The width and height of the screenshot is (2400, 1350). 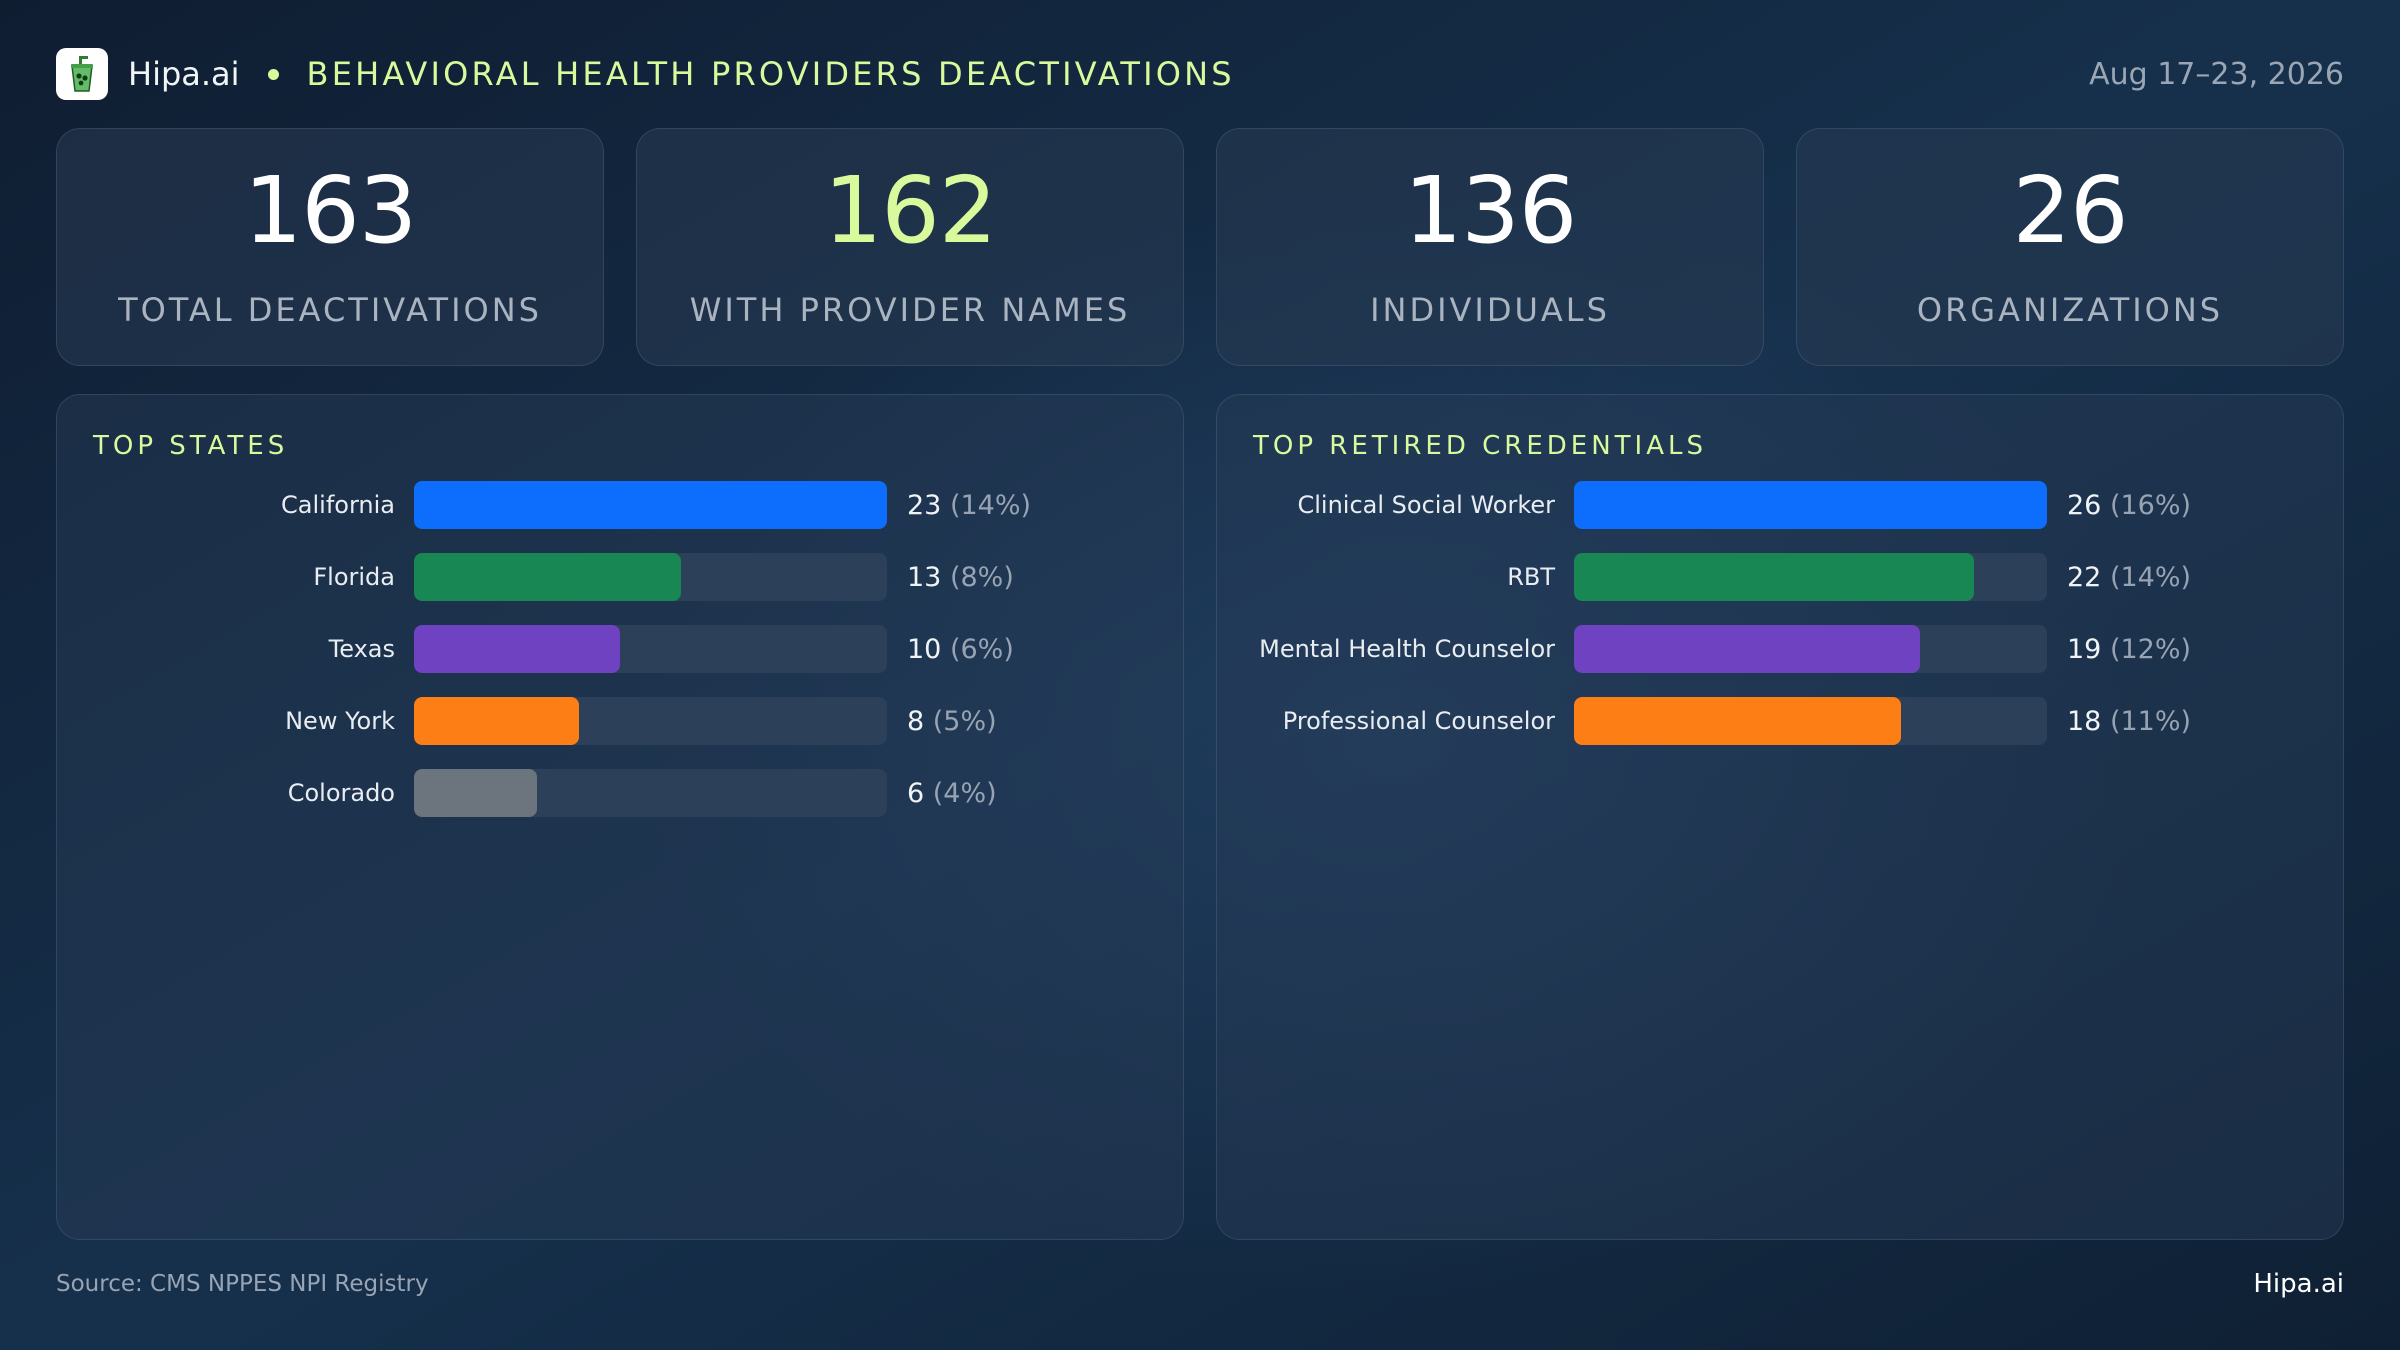 I want to click on bar-value-label: 22 (14%), so click(x=2129, y=577).